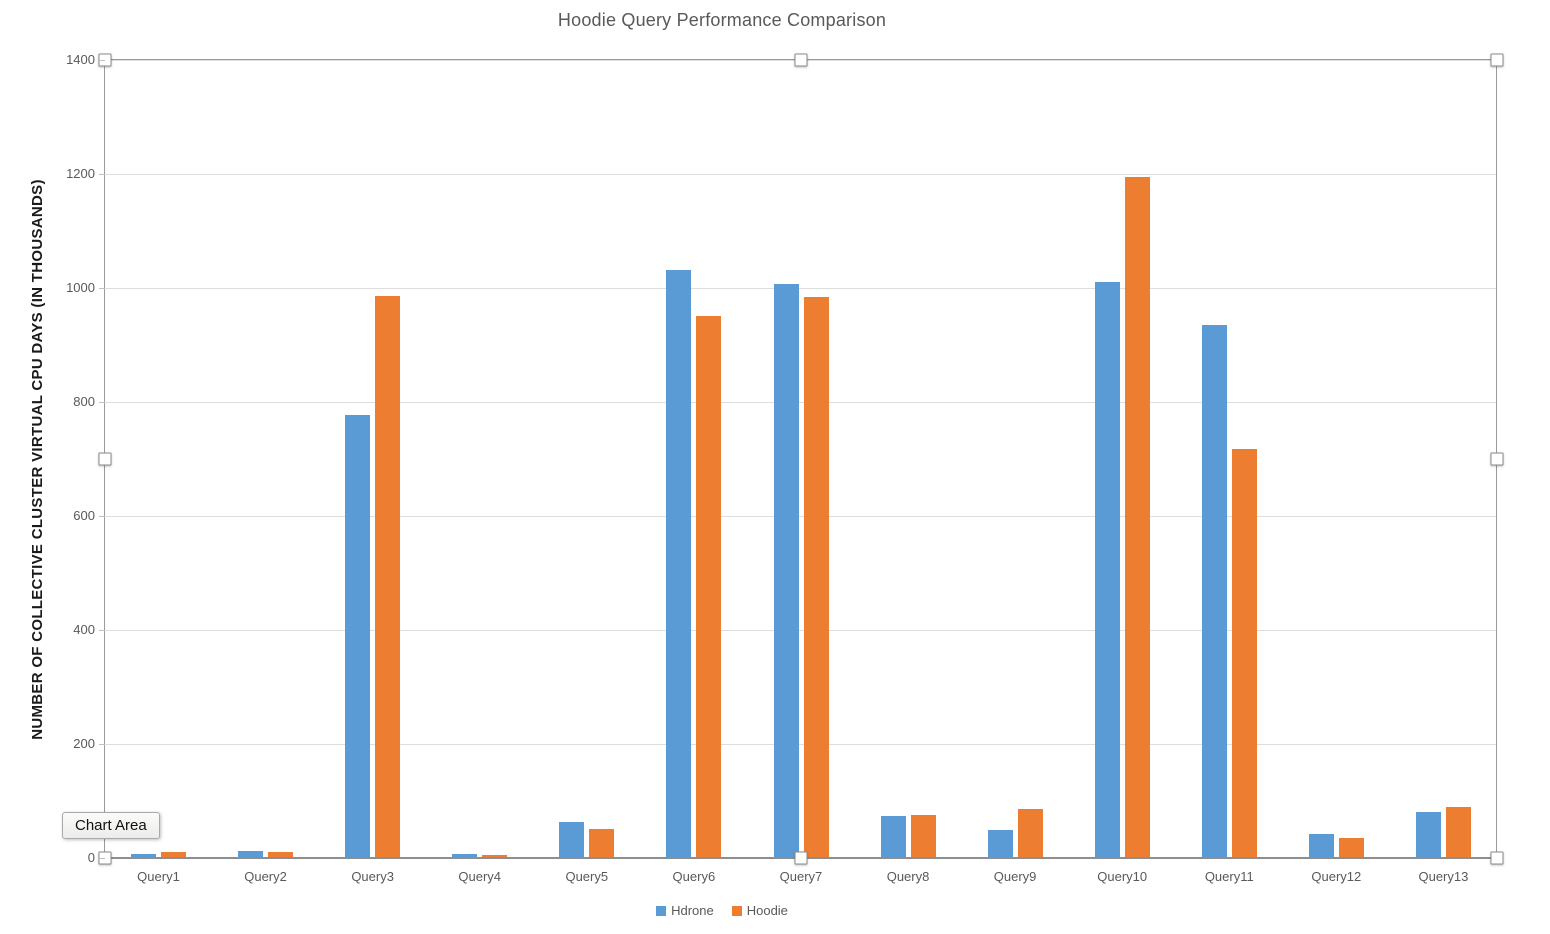  What do you see at coordinates (923, 836) in the screenshot?
I see `bar-hoodie-query8` at bounding box center [923, 836].